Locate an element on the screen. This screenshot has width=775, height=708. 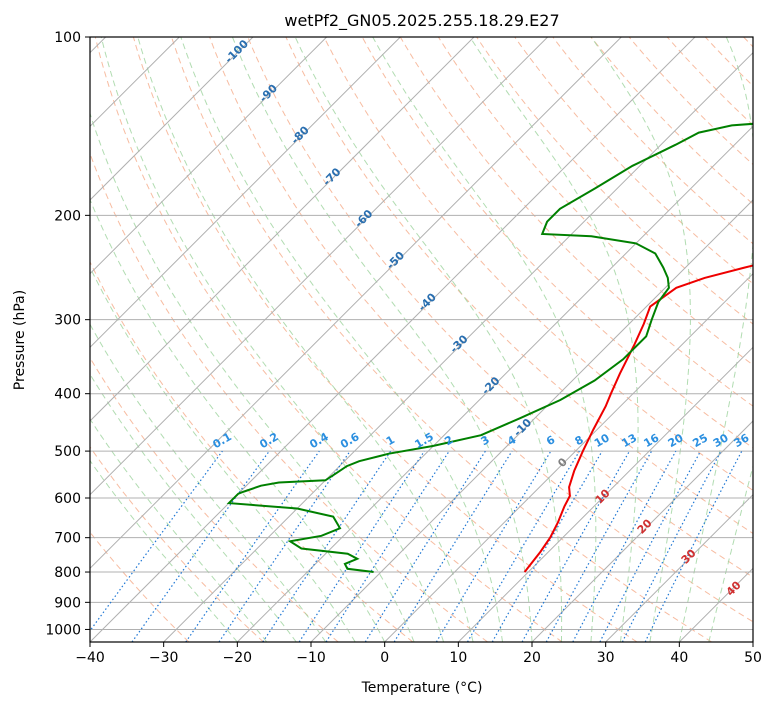
x-axis-label: Temperature (°C) is located at coordinates (422, 688).